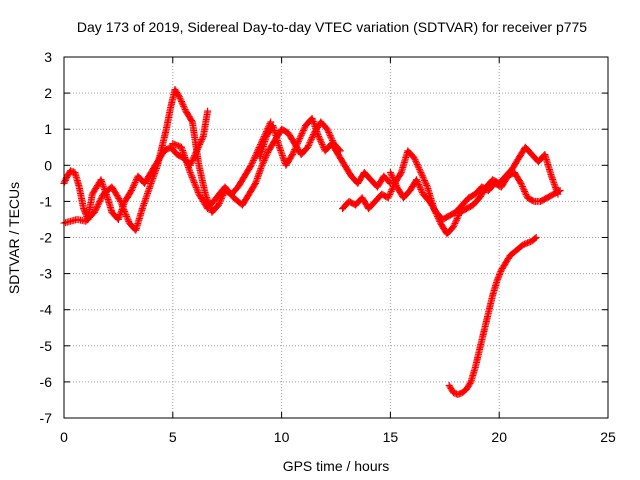 This screenshot has height=480, width=640. Describe the element at coordinates (46, 310) in the screenshot. I see `y-tick-label: -4` at that location.